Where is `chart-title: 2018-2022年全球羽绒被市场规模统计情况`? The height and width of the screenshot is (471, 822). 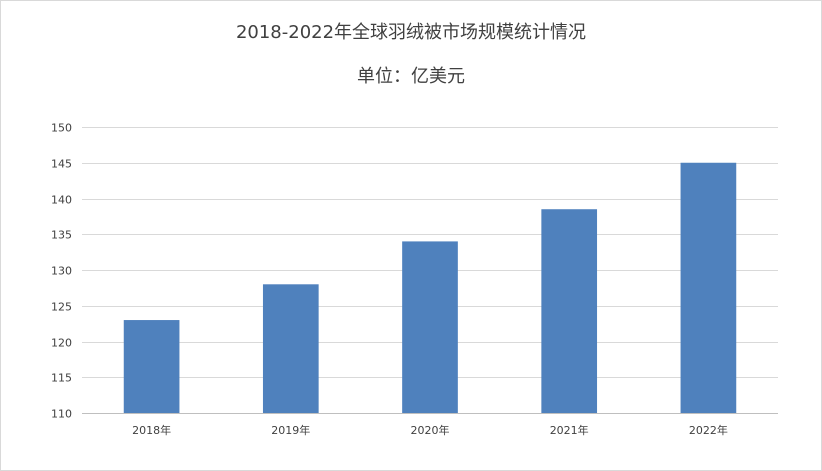
chart-title: 2018-2022年全球羽绒被市场规模统计情况 is located at coordinates (411, 32).